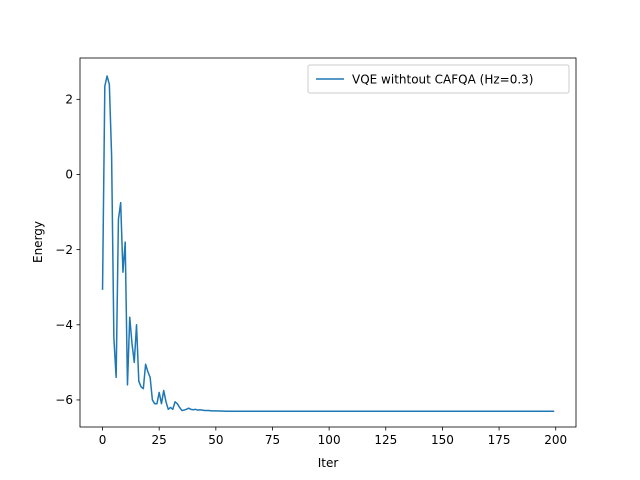 The width and height of the screenshot is (640, 480). I want to click on y-axis-ticks: −6 −4 −2 0 2, so click(67, 250).